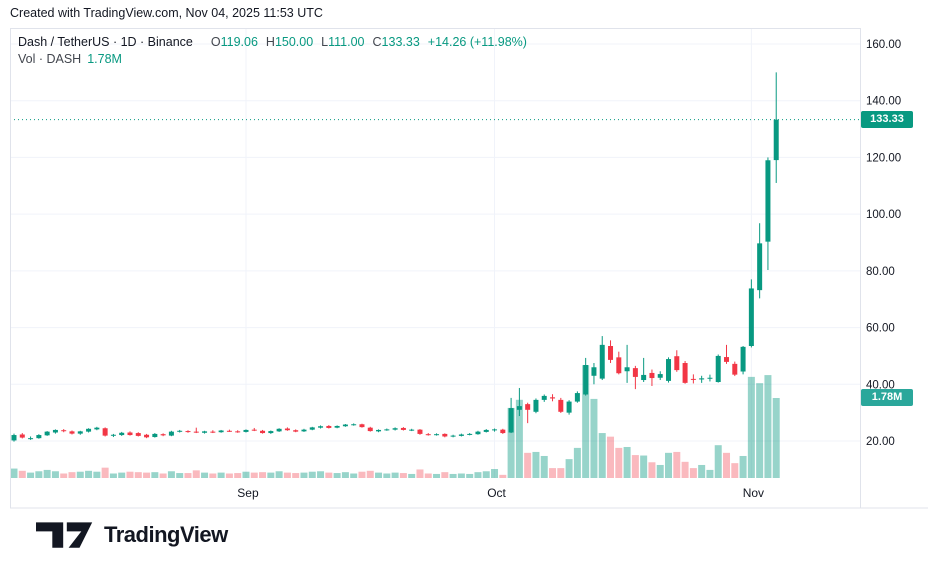 Image resolution: width=928 pixels, height=567 pixels. What do you see at coordinates (377, 42) in the screenshot?
I see `close-label: C` at bounding box center [377, 42].